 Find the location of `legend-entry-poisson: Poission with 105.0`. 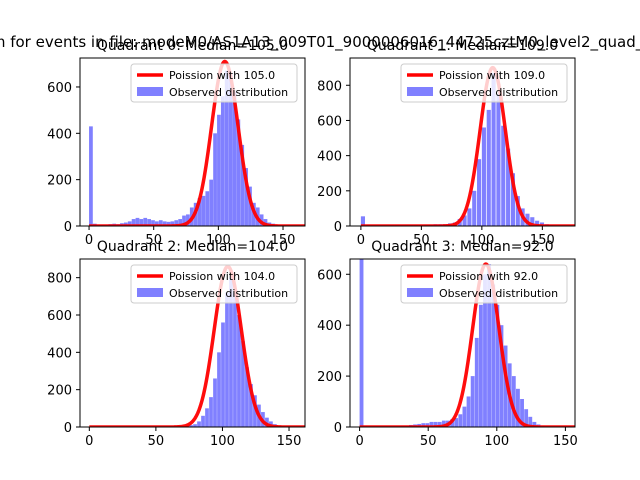

legend-entry-poisson: Poission with 105.0 is located at coordinates (222, 75).